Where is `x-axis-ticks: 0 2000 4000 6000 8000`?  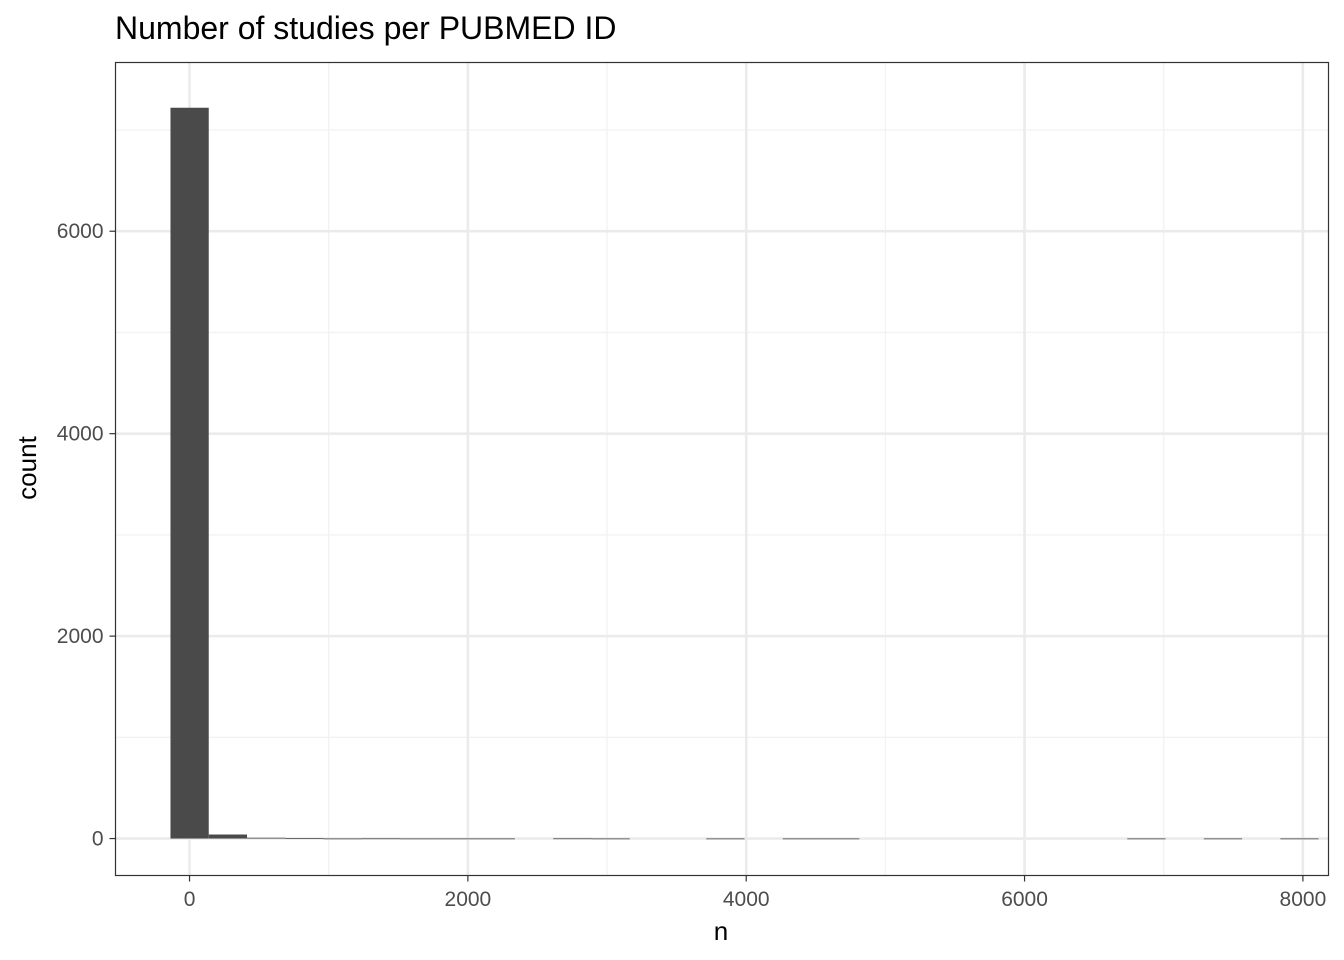 x-axis-ticks: 0 2000 4000 6000 8000 is located at coordinates (755, 893).